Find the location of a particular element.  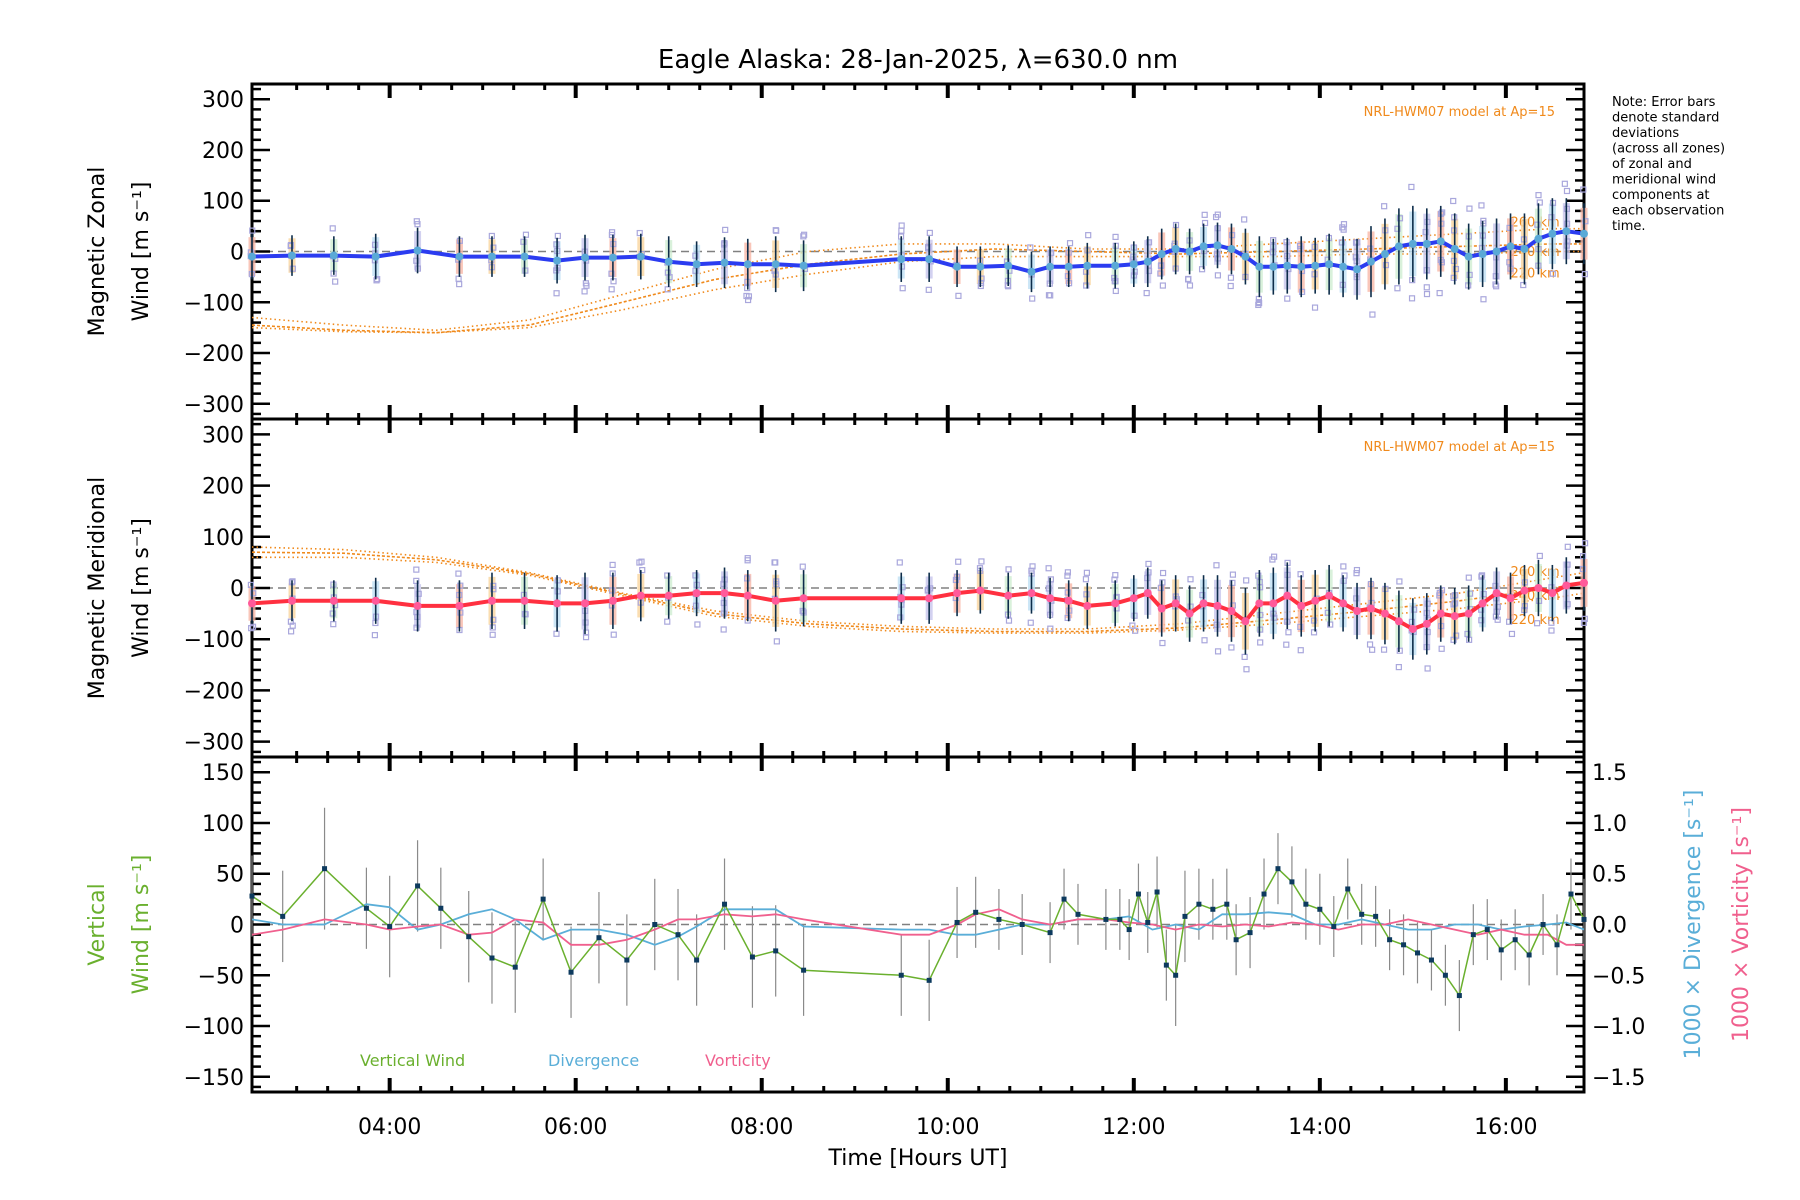

y-axis-label-line1: Magnetic Zonal is located at coordinates (97, 252).